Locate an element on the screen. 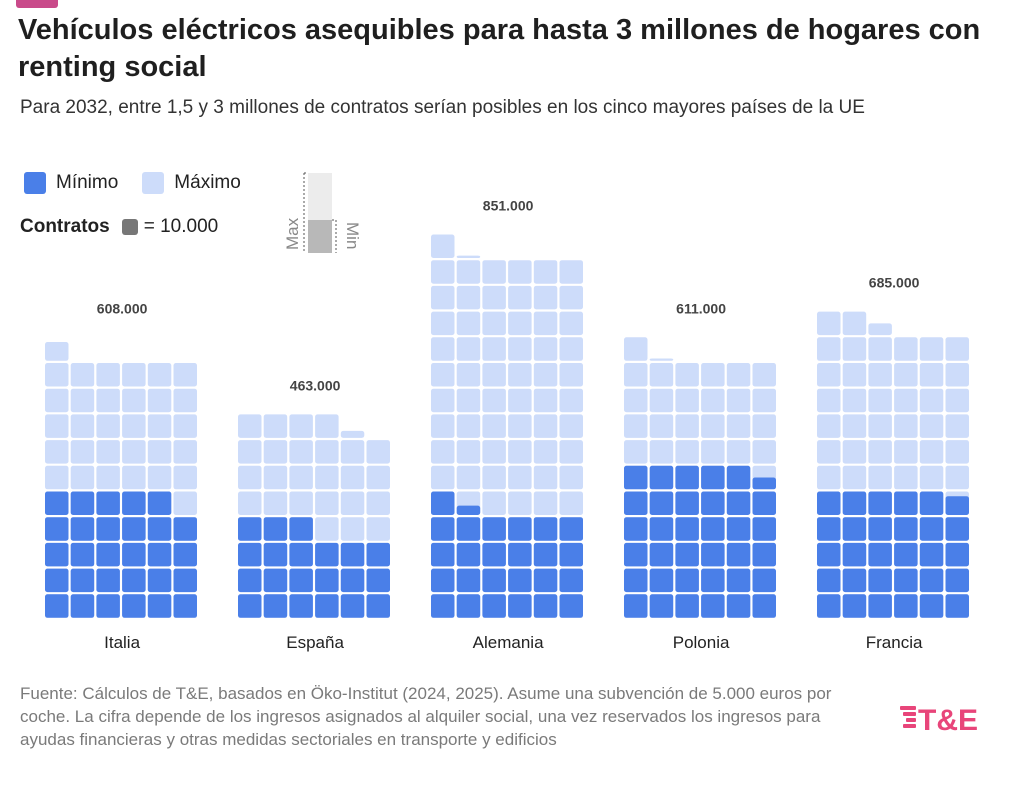 This screenshot has height=795, width=1024. unit-note-value: = 10.000 is located at coordinates (181, 226).